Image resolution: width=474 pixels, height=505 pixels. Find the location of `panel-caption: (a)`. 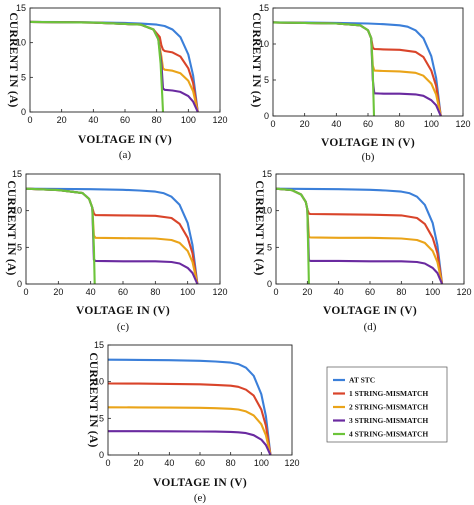

panel-caption: (a) is located at coordinates (125, 155).